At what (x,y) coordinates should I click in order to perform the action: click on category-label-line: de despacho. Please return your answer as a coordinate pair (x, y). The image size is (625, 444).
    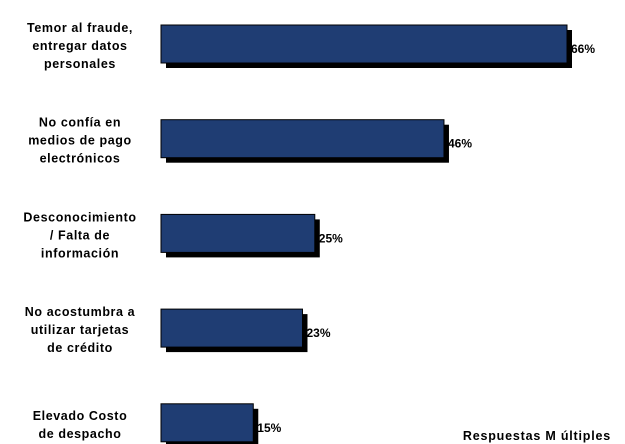
    Looking at the image, I should click on (79, 434).